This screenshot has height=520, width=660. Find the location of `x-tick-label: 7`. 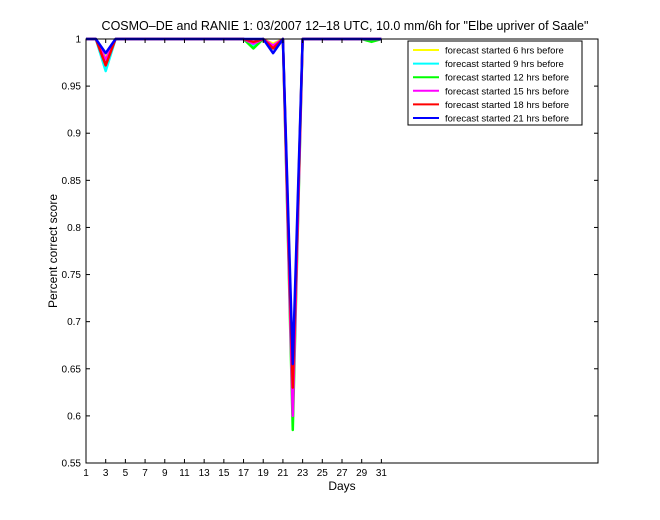

x-tick-label: 7 is located at coordinates (145, 473).